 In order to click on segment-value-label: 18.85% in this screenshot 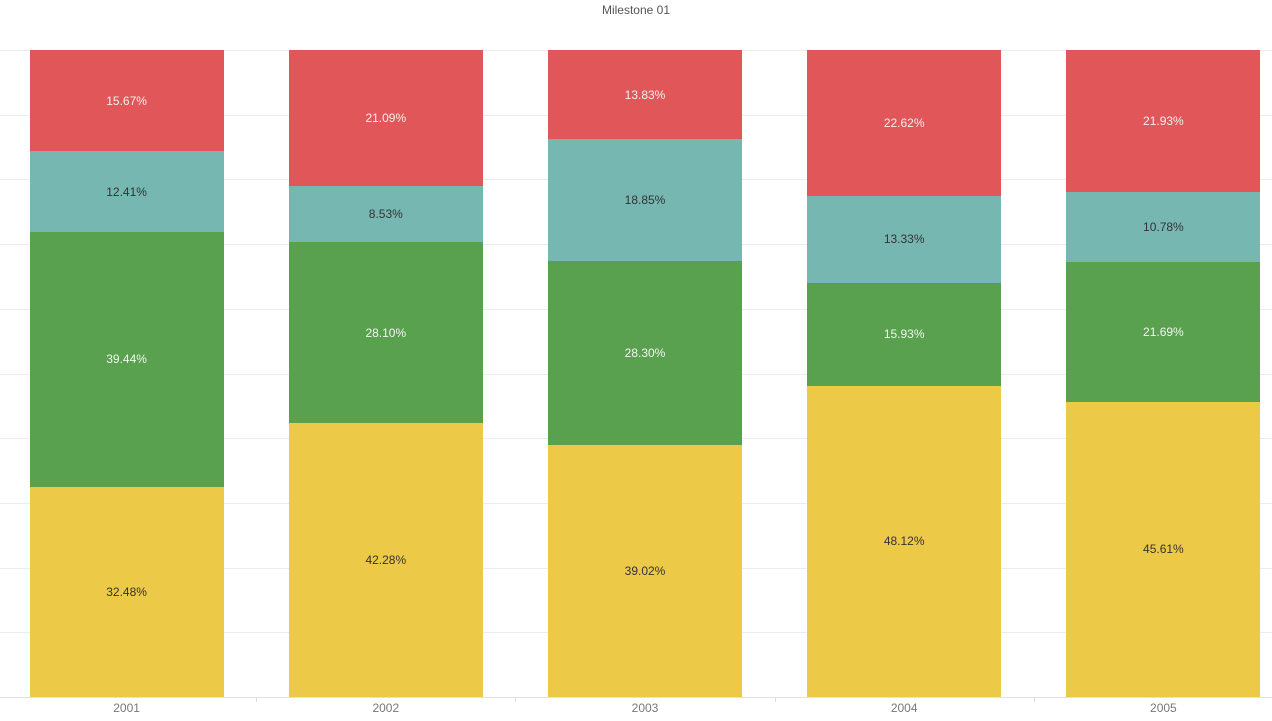, I will do `click(645, 200)`.